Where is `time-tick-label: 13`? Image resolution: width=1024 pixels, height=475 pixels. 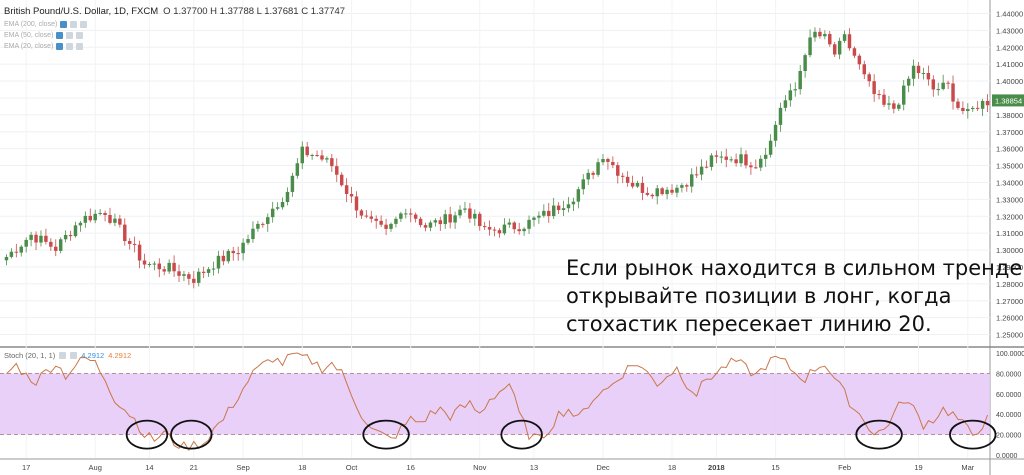 time-tick-label: 13 is located at coordinates (534, 467).